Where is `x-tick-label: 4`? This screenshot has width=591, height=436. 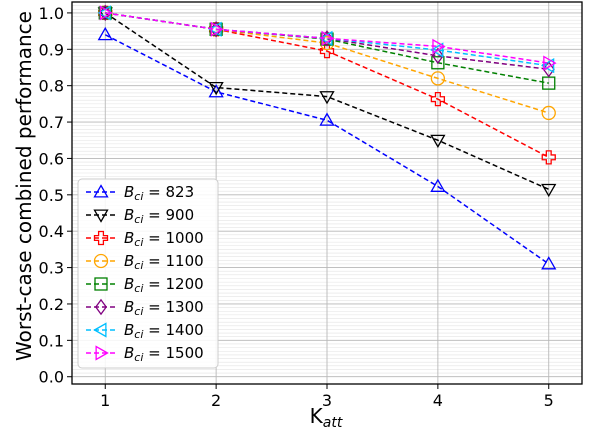
x-tick-label: 4 is located at coordinates (438, 400).